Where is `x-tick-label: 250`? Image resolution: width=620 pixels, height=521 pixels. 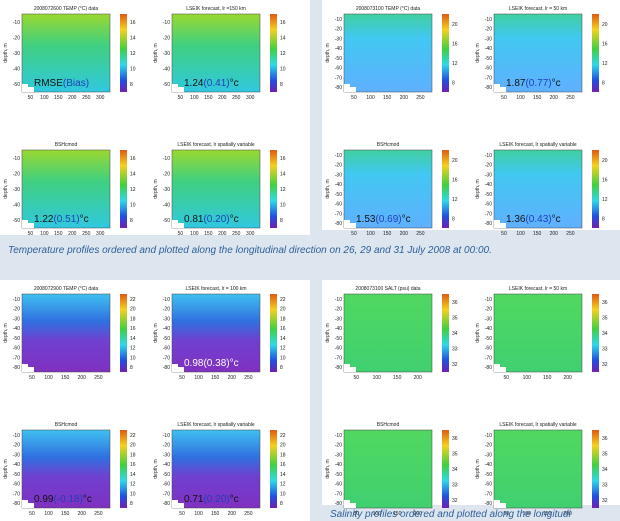 x-tick-label: 250 is located at coordinates (420, 234).